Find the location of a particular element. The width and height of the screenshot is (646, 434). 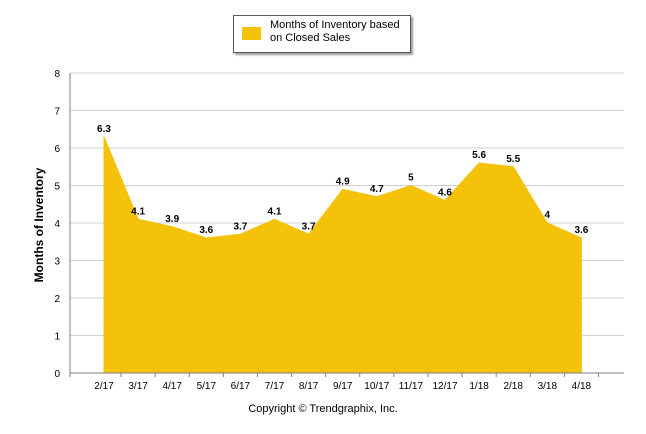

x-tick-label: 9/17 is located at coordinates (343, 386).